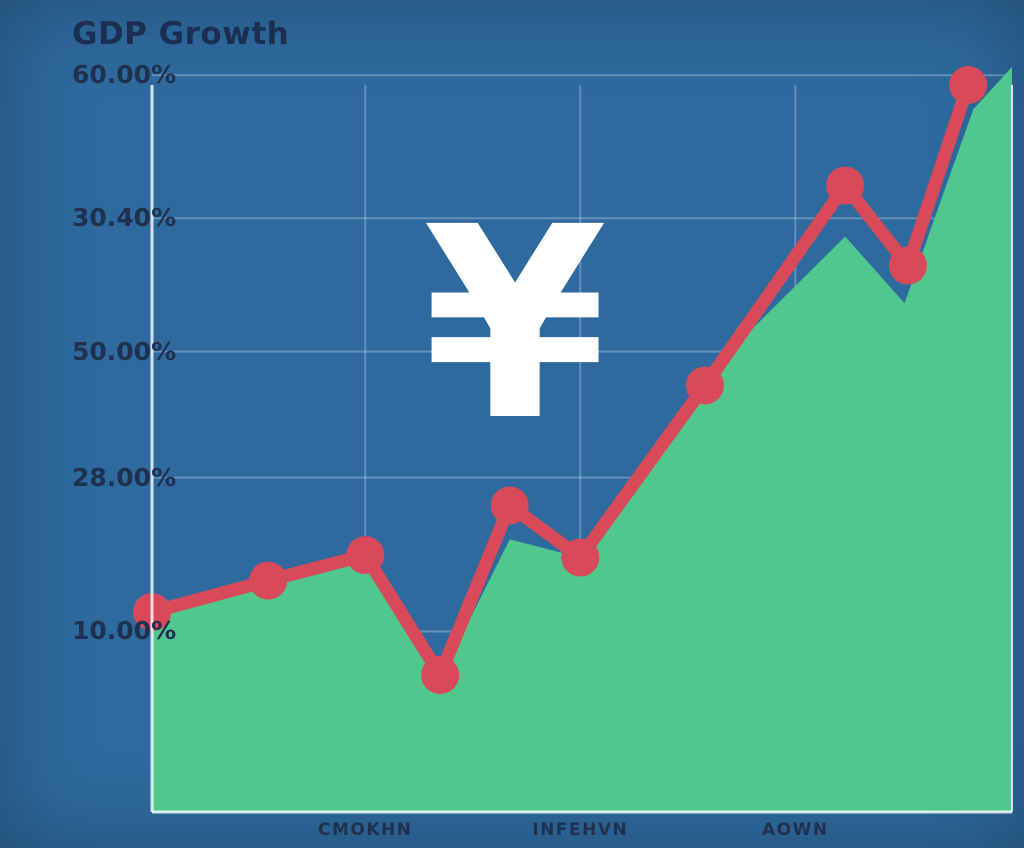 The width and height of the screenshot is (1024, 848). I want to click on y-tick-label: 50.00%, so click(124, 351).